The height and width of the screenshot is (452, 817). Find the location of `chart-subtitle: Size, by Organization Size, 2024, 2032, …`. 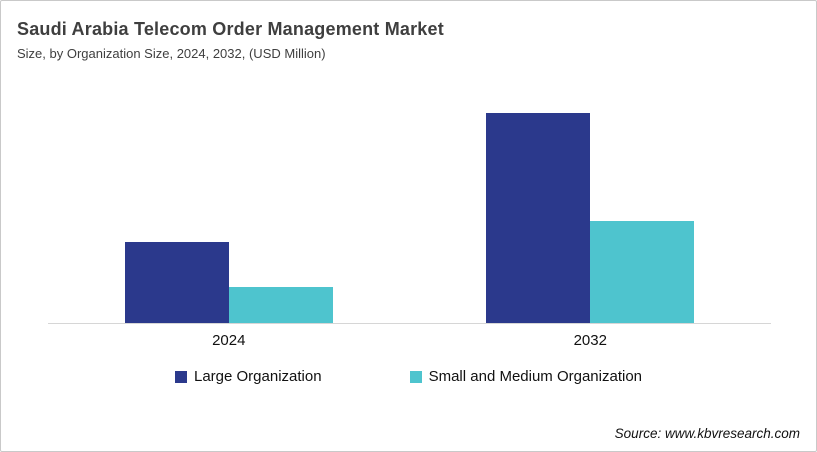

chart-subtitle: Size, by Organization Size, 2024, 2032, … is located at coordinates (171, 53).